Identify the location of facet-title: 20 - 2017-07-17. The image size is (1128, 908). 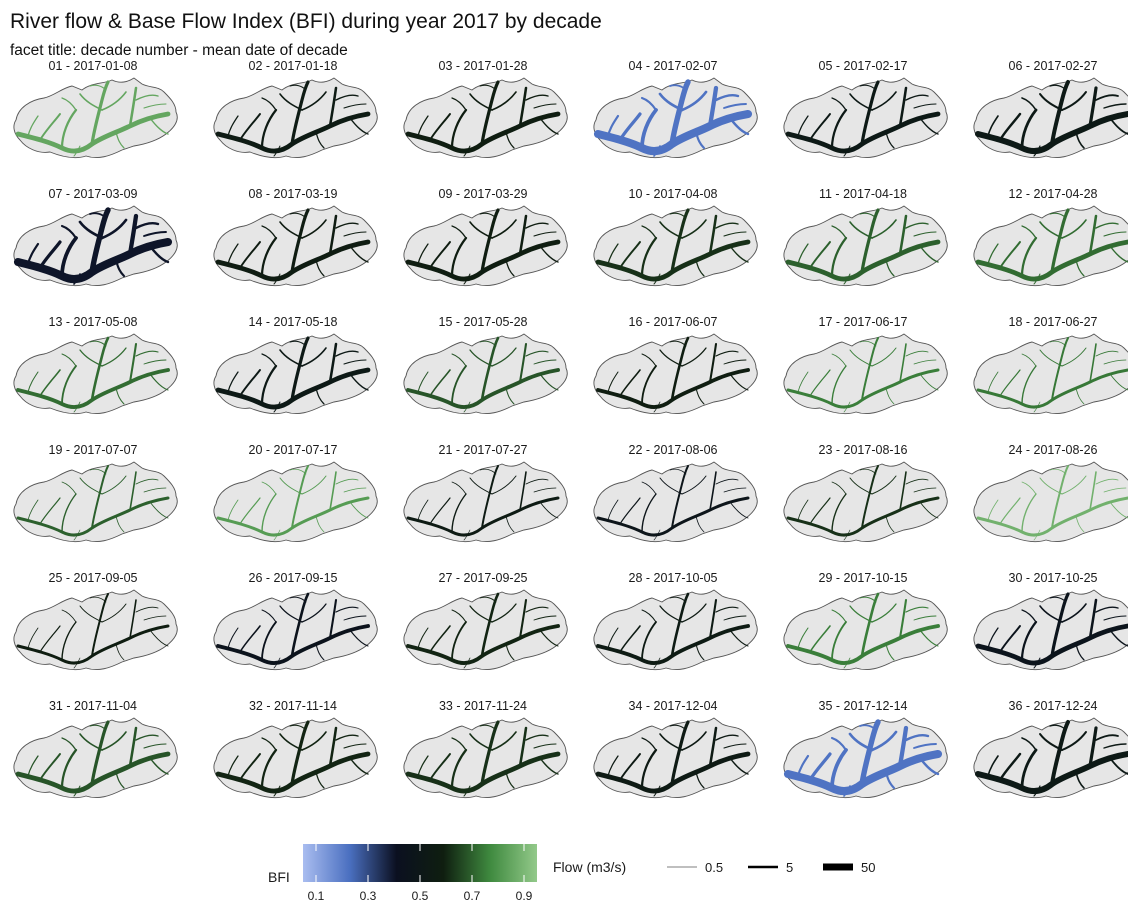
(293, 450).